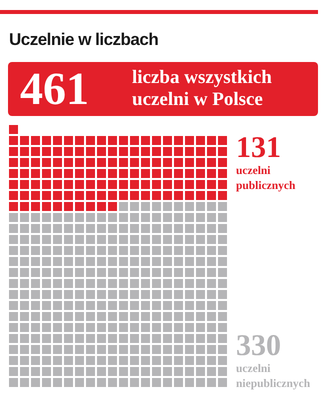 This screenshot has width=331, height=417. Describe the element at coordinates (54, 88) in the screenshot. I see `text: 461` at that location.